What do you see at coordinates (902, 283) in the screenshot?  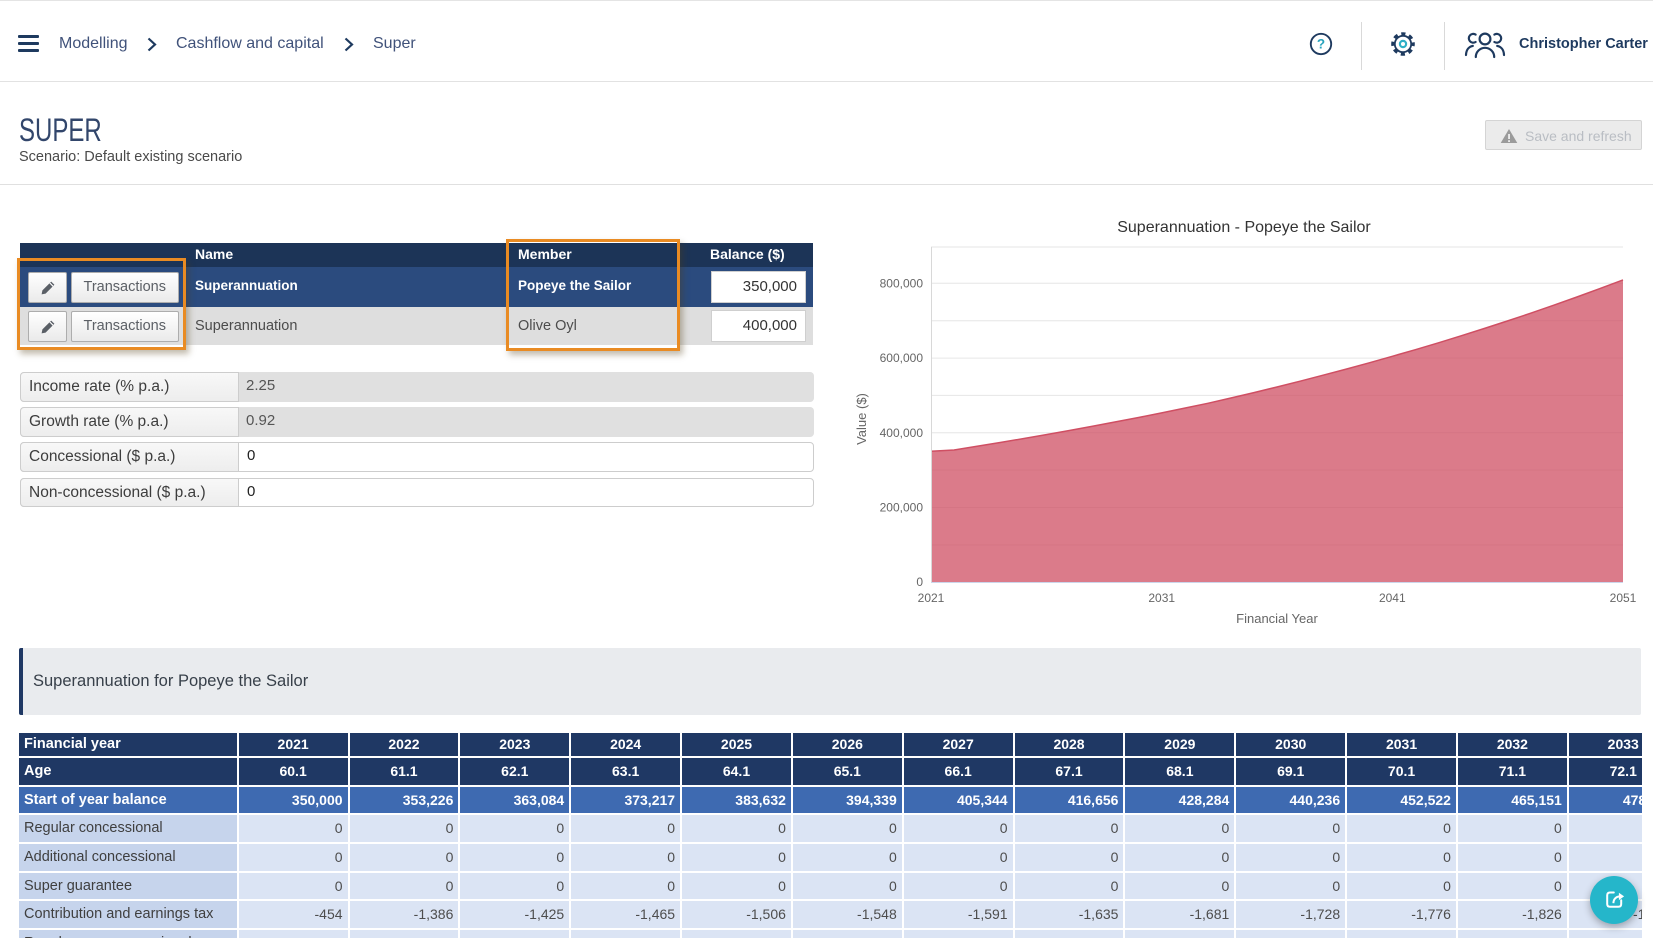 I see `svg-text: 800,000` at bounding box center [902, 283].